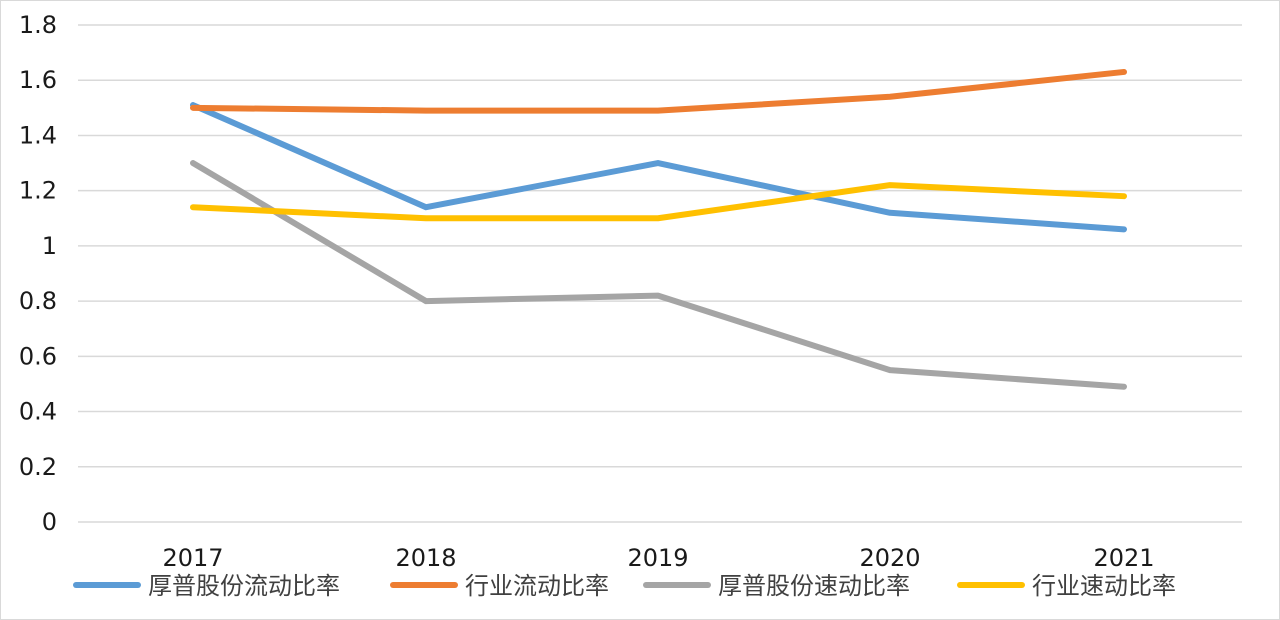 The image size is (1280, 620). What do you see at coordinates (244, 586) in the screenshot?
I see `legend-label: 厚普股份流动比率` at bounding box center [244, 586].